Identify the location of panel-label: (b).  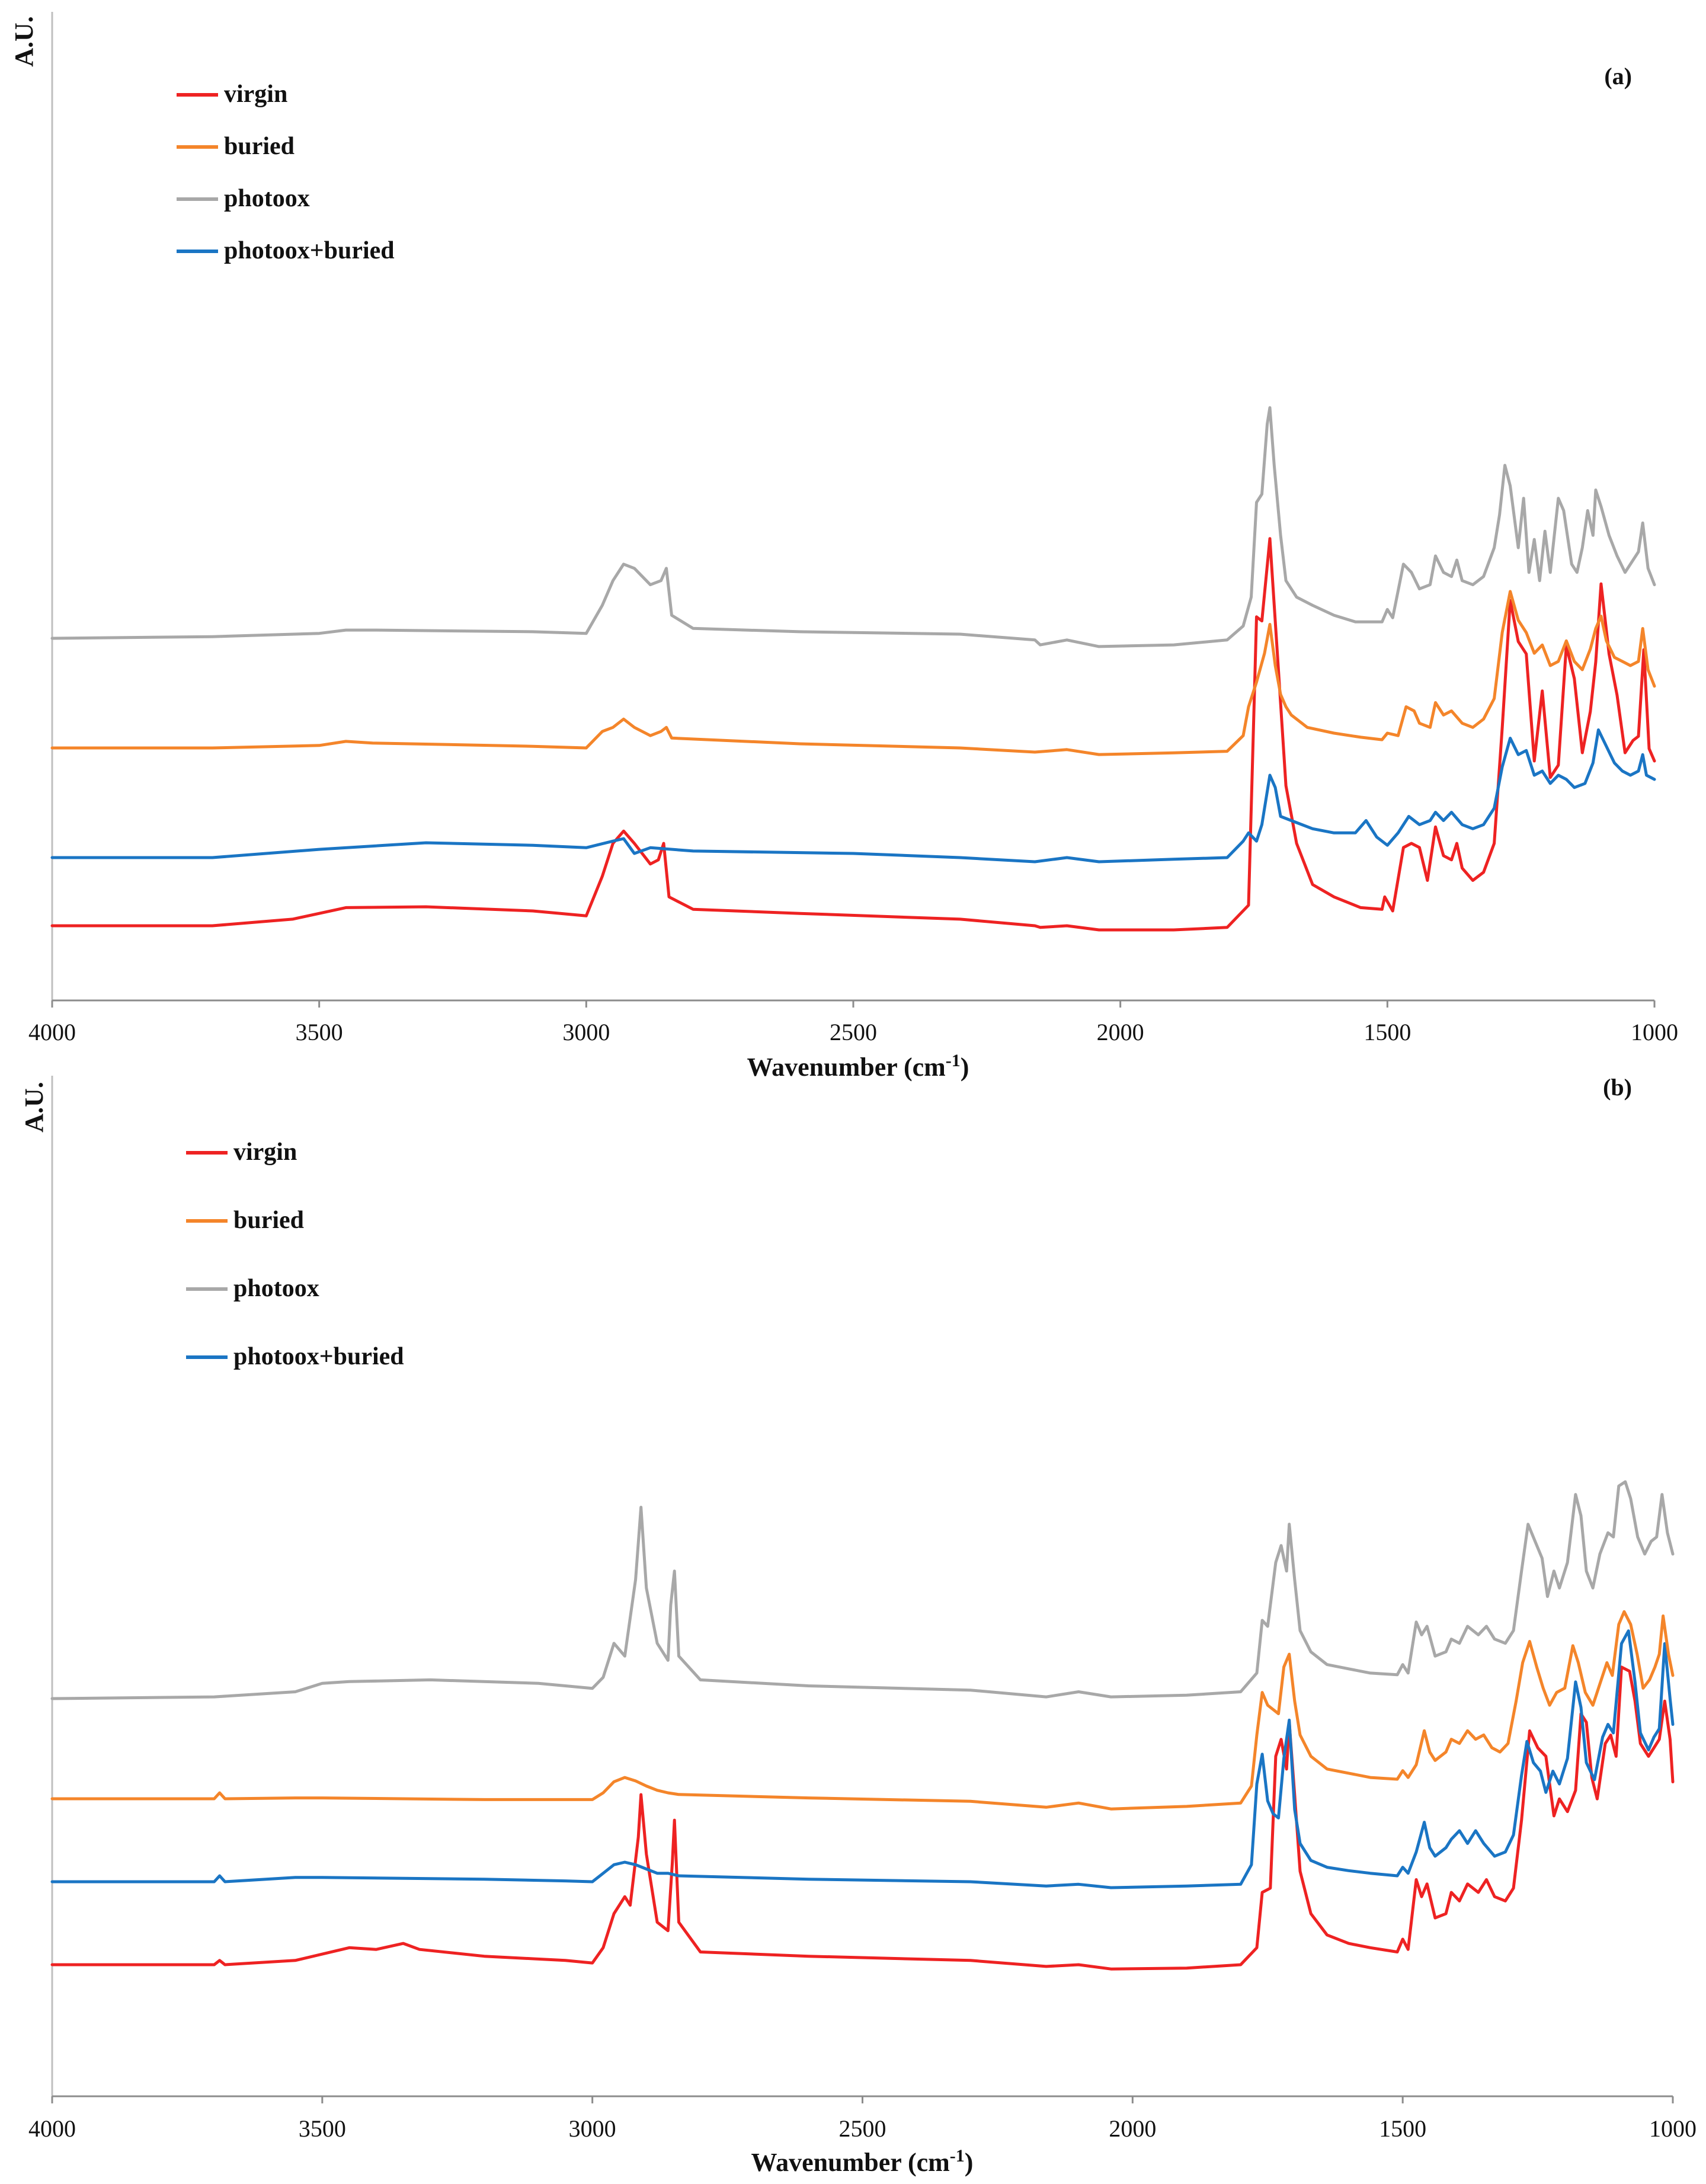
(1617, 1087).